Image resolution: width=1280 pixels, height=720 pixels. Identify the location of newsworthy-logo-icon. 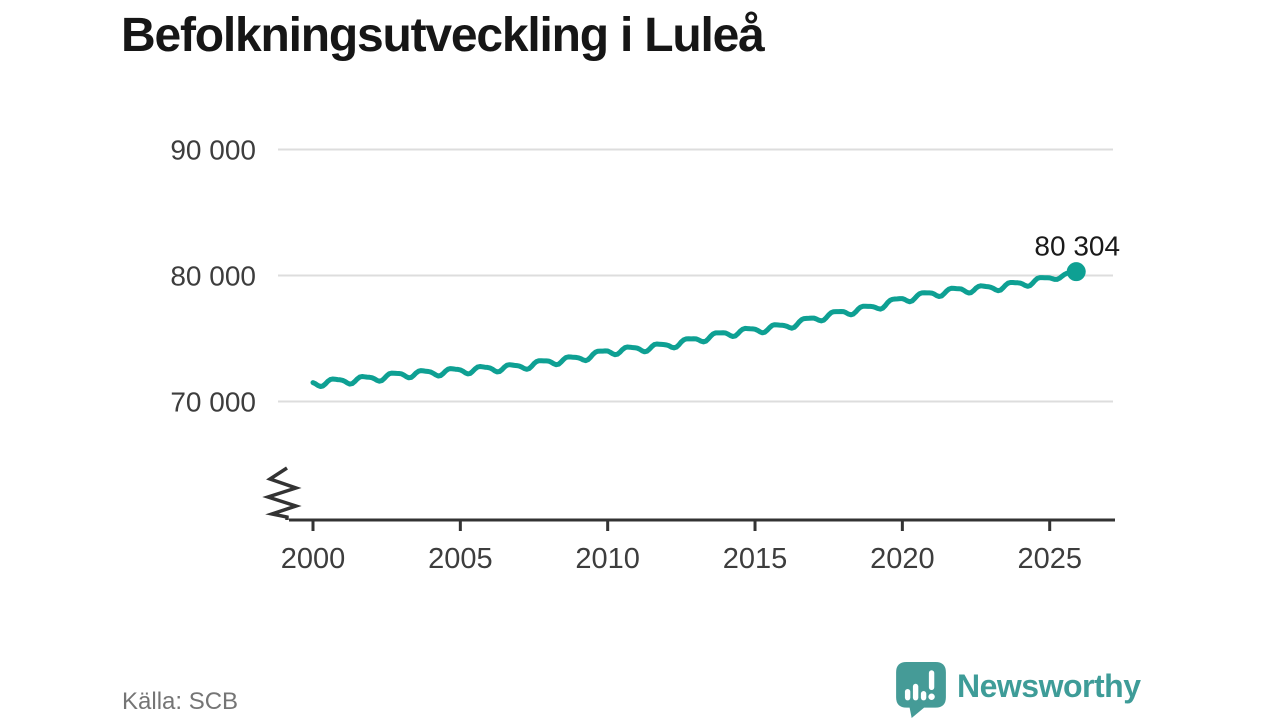
(921, 690).